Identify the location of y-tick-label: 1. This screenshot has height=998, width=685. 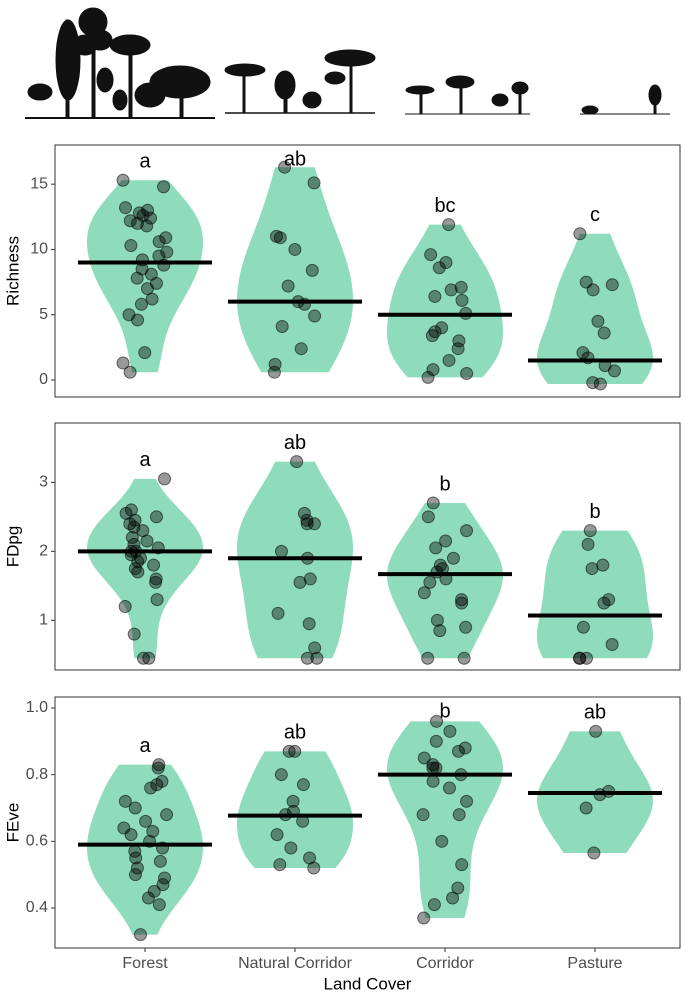
(43, 620).